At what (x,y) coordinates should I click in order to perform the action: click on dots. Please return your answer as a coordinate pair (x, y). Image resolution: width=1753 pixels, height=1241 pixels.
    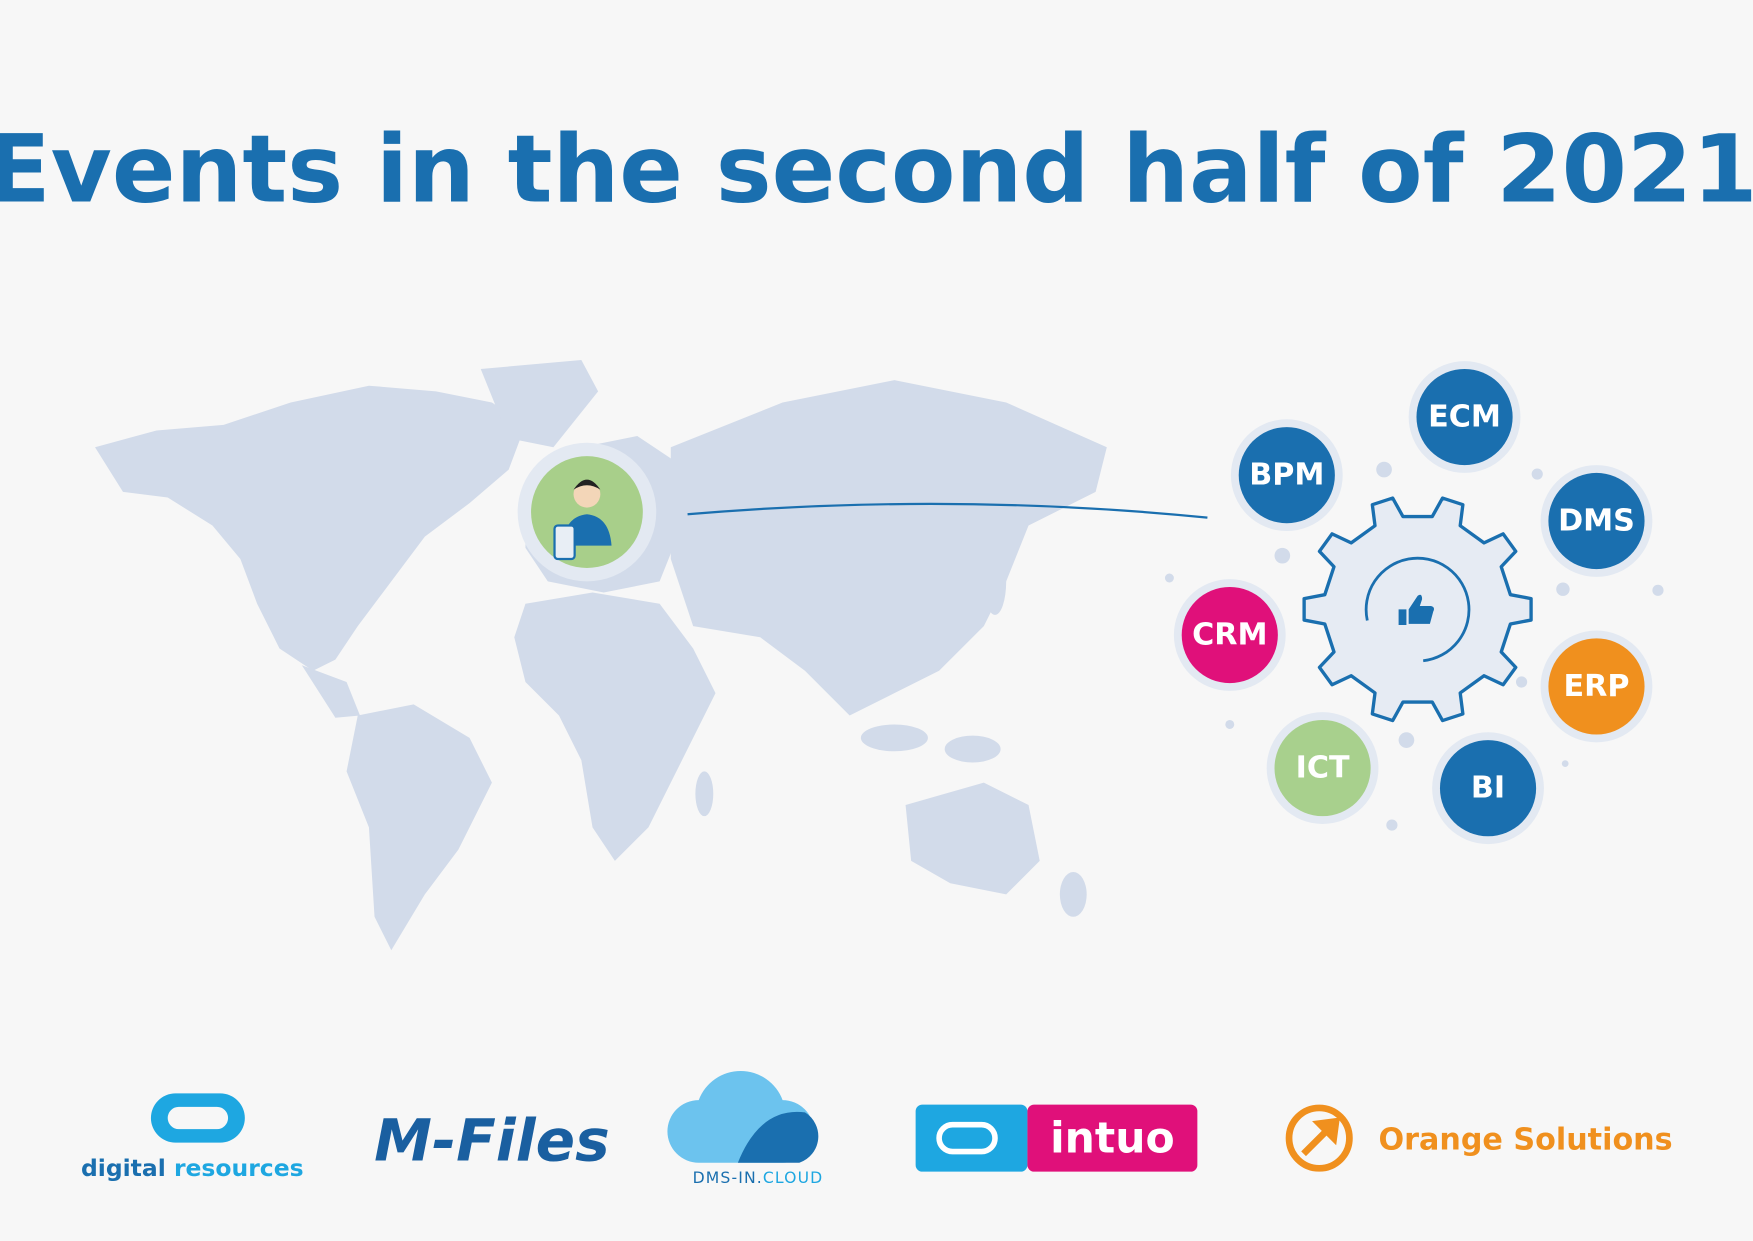
    Looking at the image, I should click on (1414, 646).